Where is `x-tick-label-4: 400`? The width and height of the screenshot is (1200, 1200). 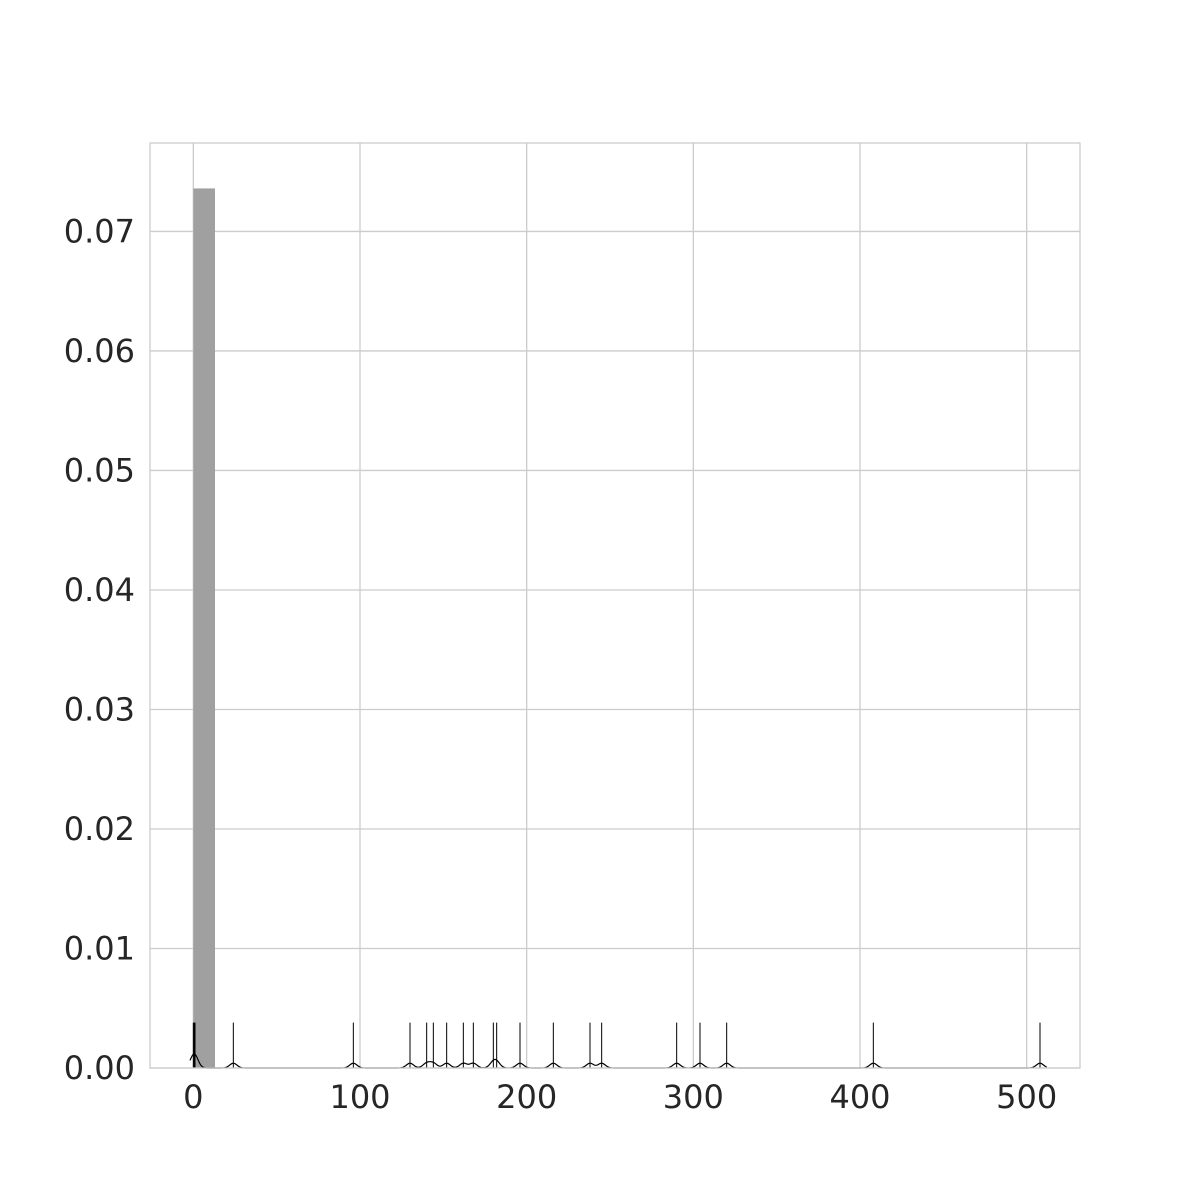 x-tick-label-4: 400 is located at coordinates (859, 1097).